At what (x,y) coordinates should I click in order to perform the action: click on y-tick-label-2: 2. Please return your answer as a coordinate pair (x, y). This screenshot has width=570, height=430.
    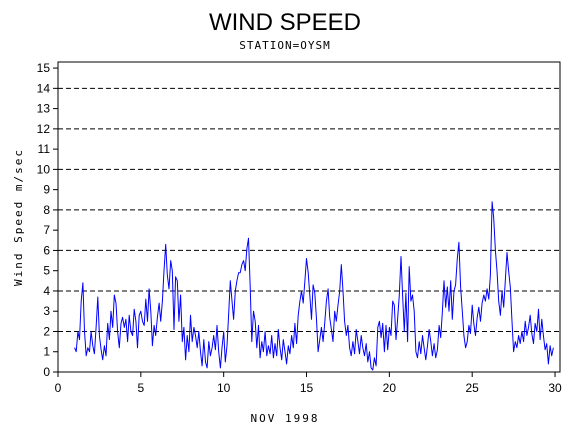
    Looking at the image, I should click on (46, 331).